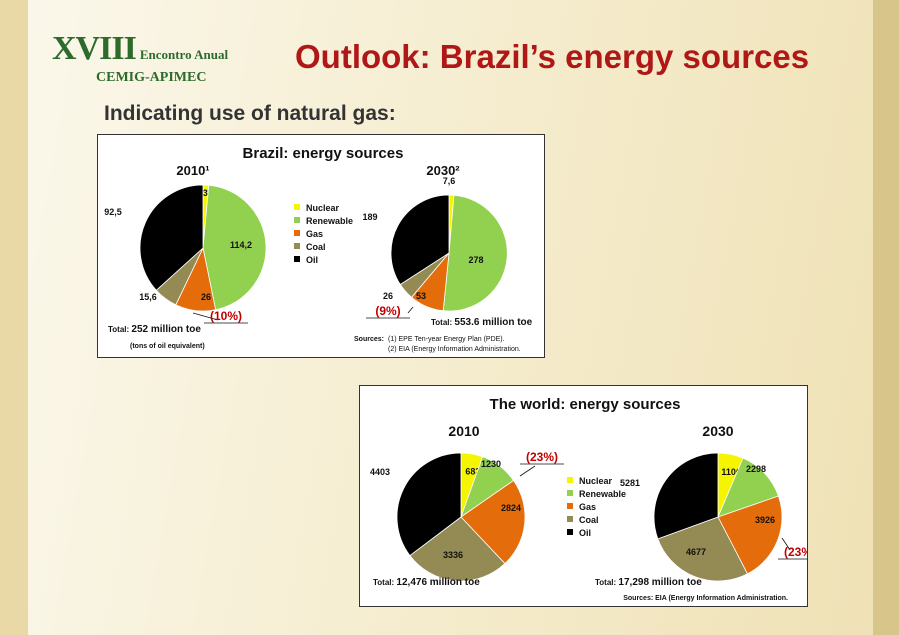 The width and height of the screenshot is (899, 635). Describe the element at coordinates (388, 296) in the screenshot. I see `data-label-coal: 26` at that location.